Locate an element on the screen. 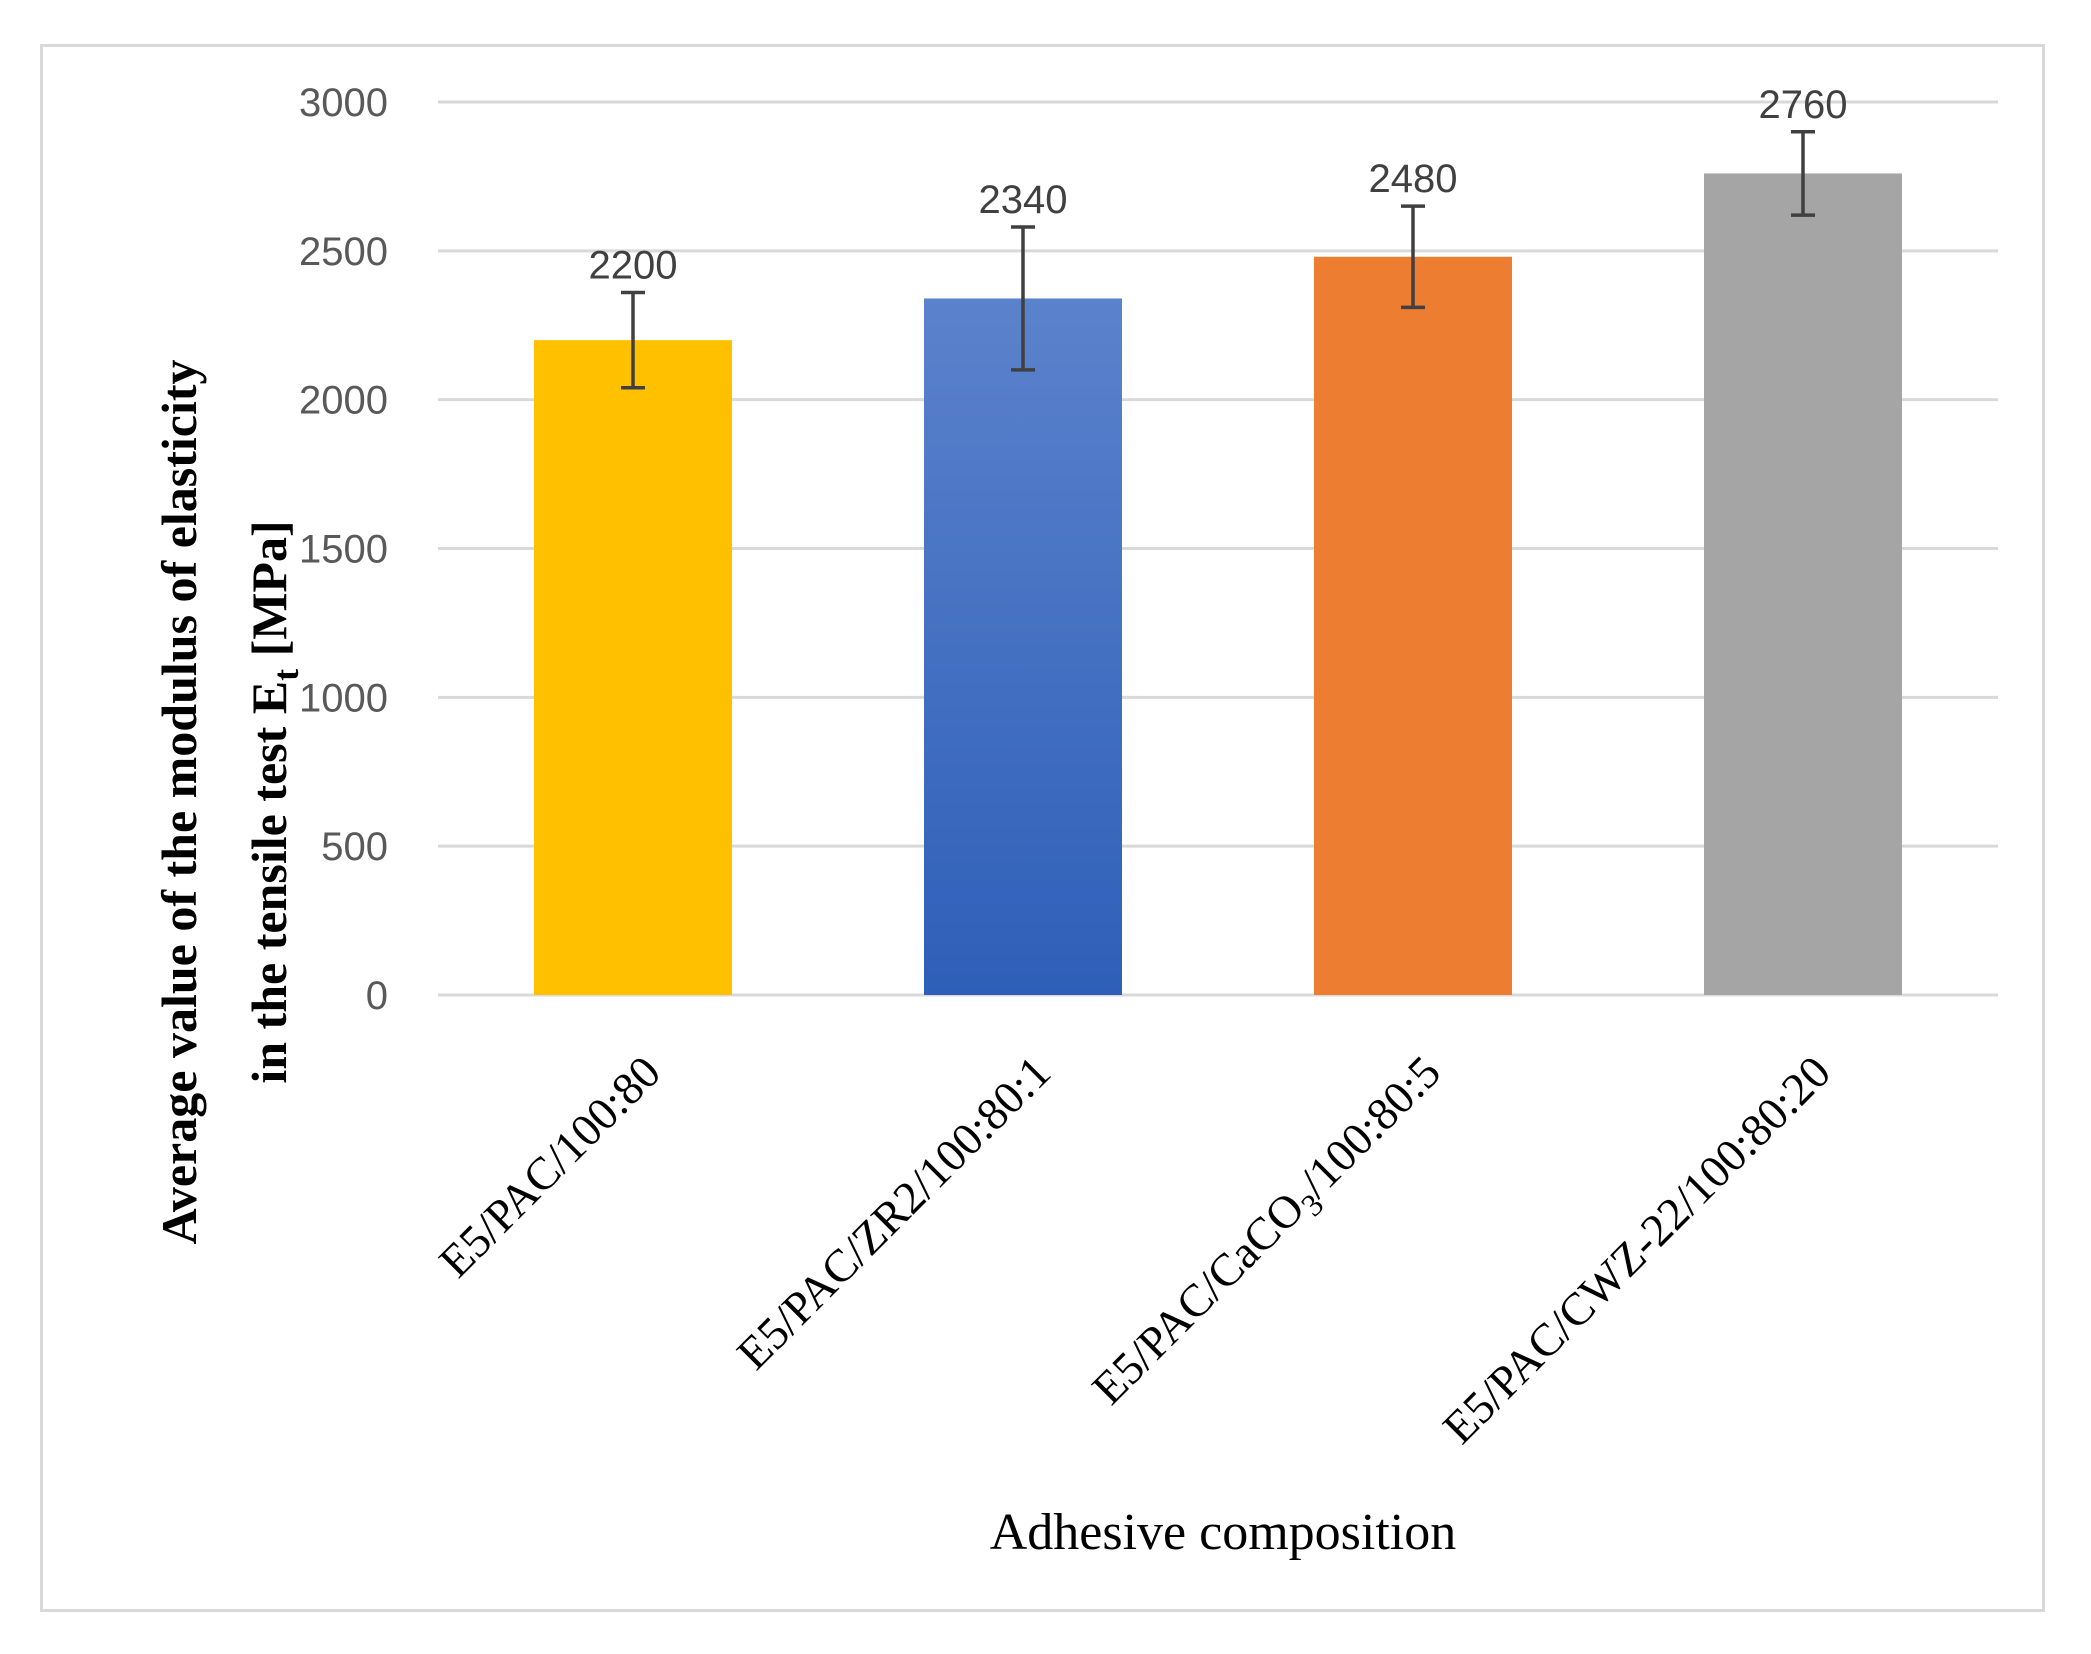 This screenshot has height=1654, width=2091. category-label-2: E5/PAC/ZR2/100:80:1 is located at coordinates (893, 1212).